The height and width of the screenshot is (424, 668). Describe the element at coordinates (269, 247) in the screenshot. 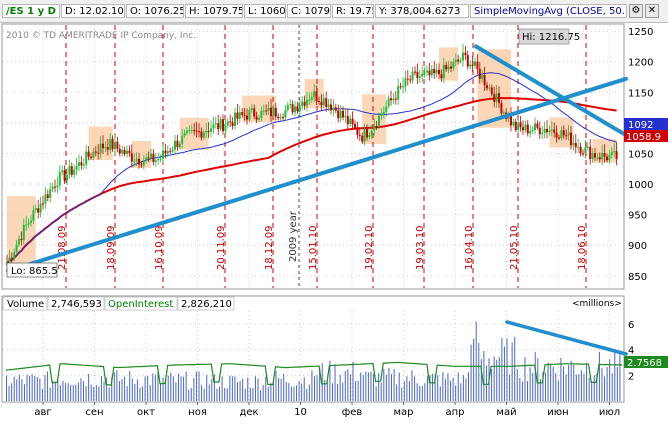

I see `expiration-marker-label: 18.12.09` at that location.